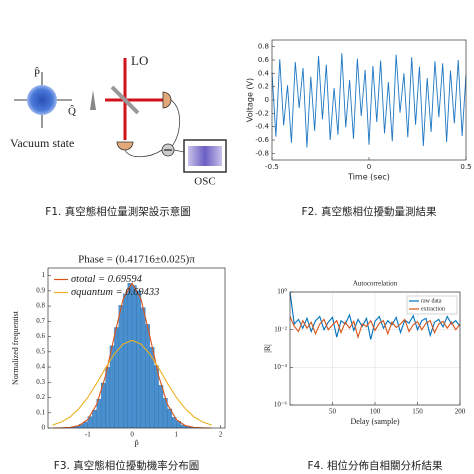  What do you see at coordinates (460, 412) in the screenshot?
I see `x-tick-label: 200` at bounding box center [460, 412].